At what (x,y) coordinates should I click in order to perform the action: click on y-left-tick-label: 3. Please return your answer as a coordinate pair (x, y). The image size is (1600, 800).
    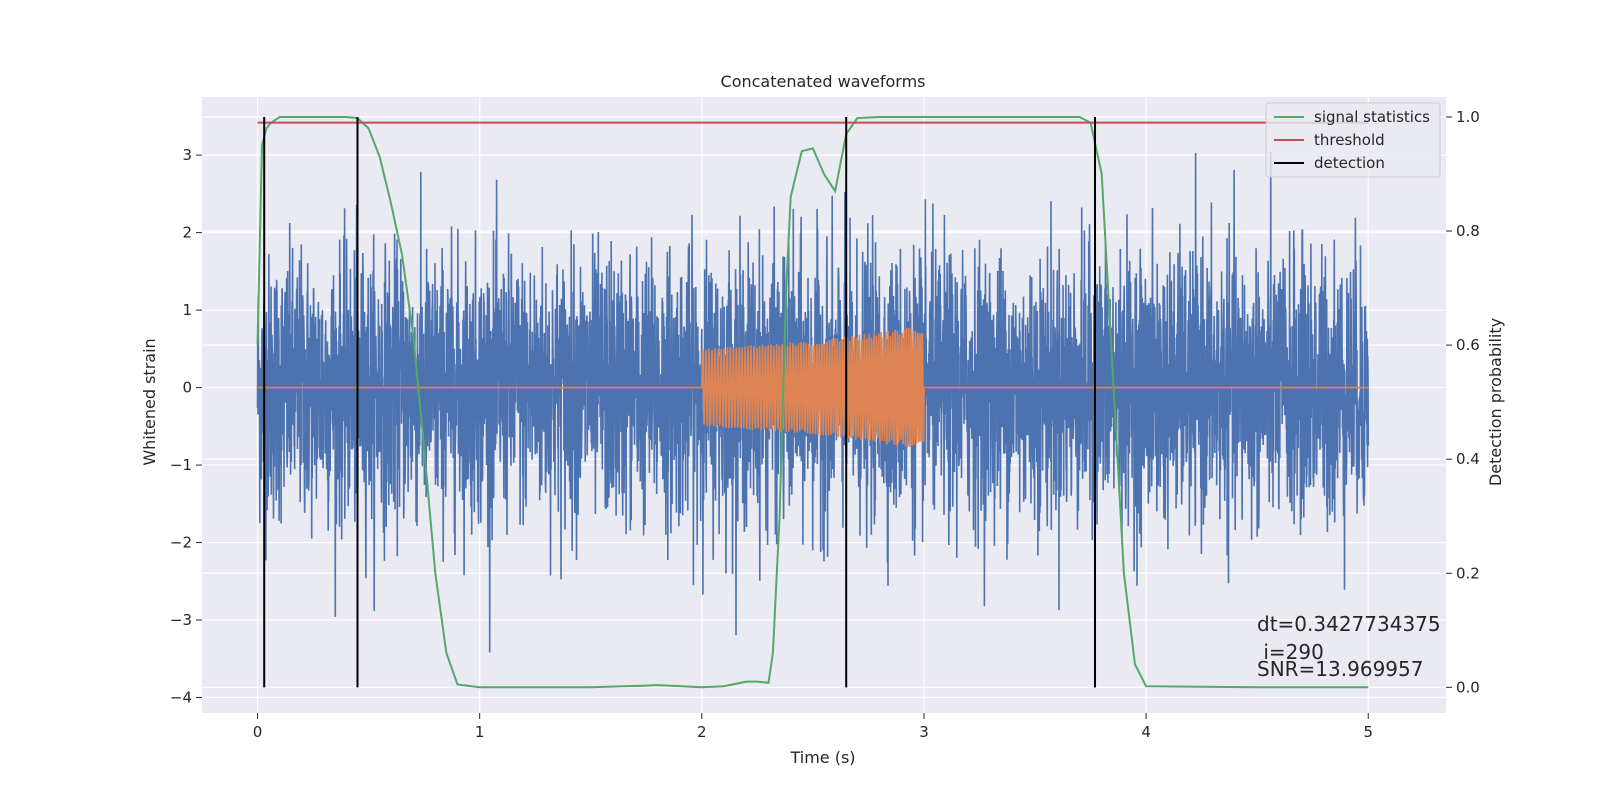
    Looking at the image, I should click on (187, 155).